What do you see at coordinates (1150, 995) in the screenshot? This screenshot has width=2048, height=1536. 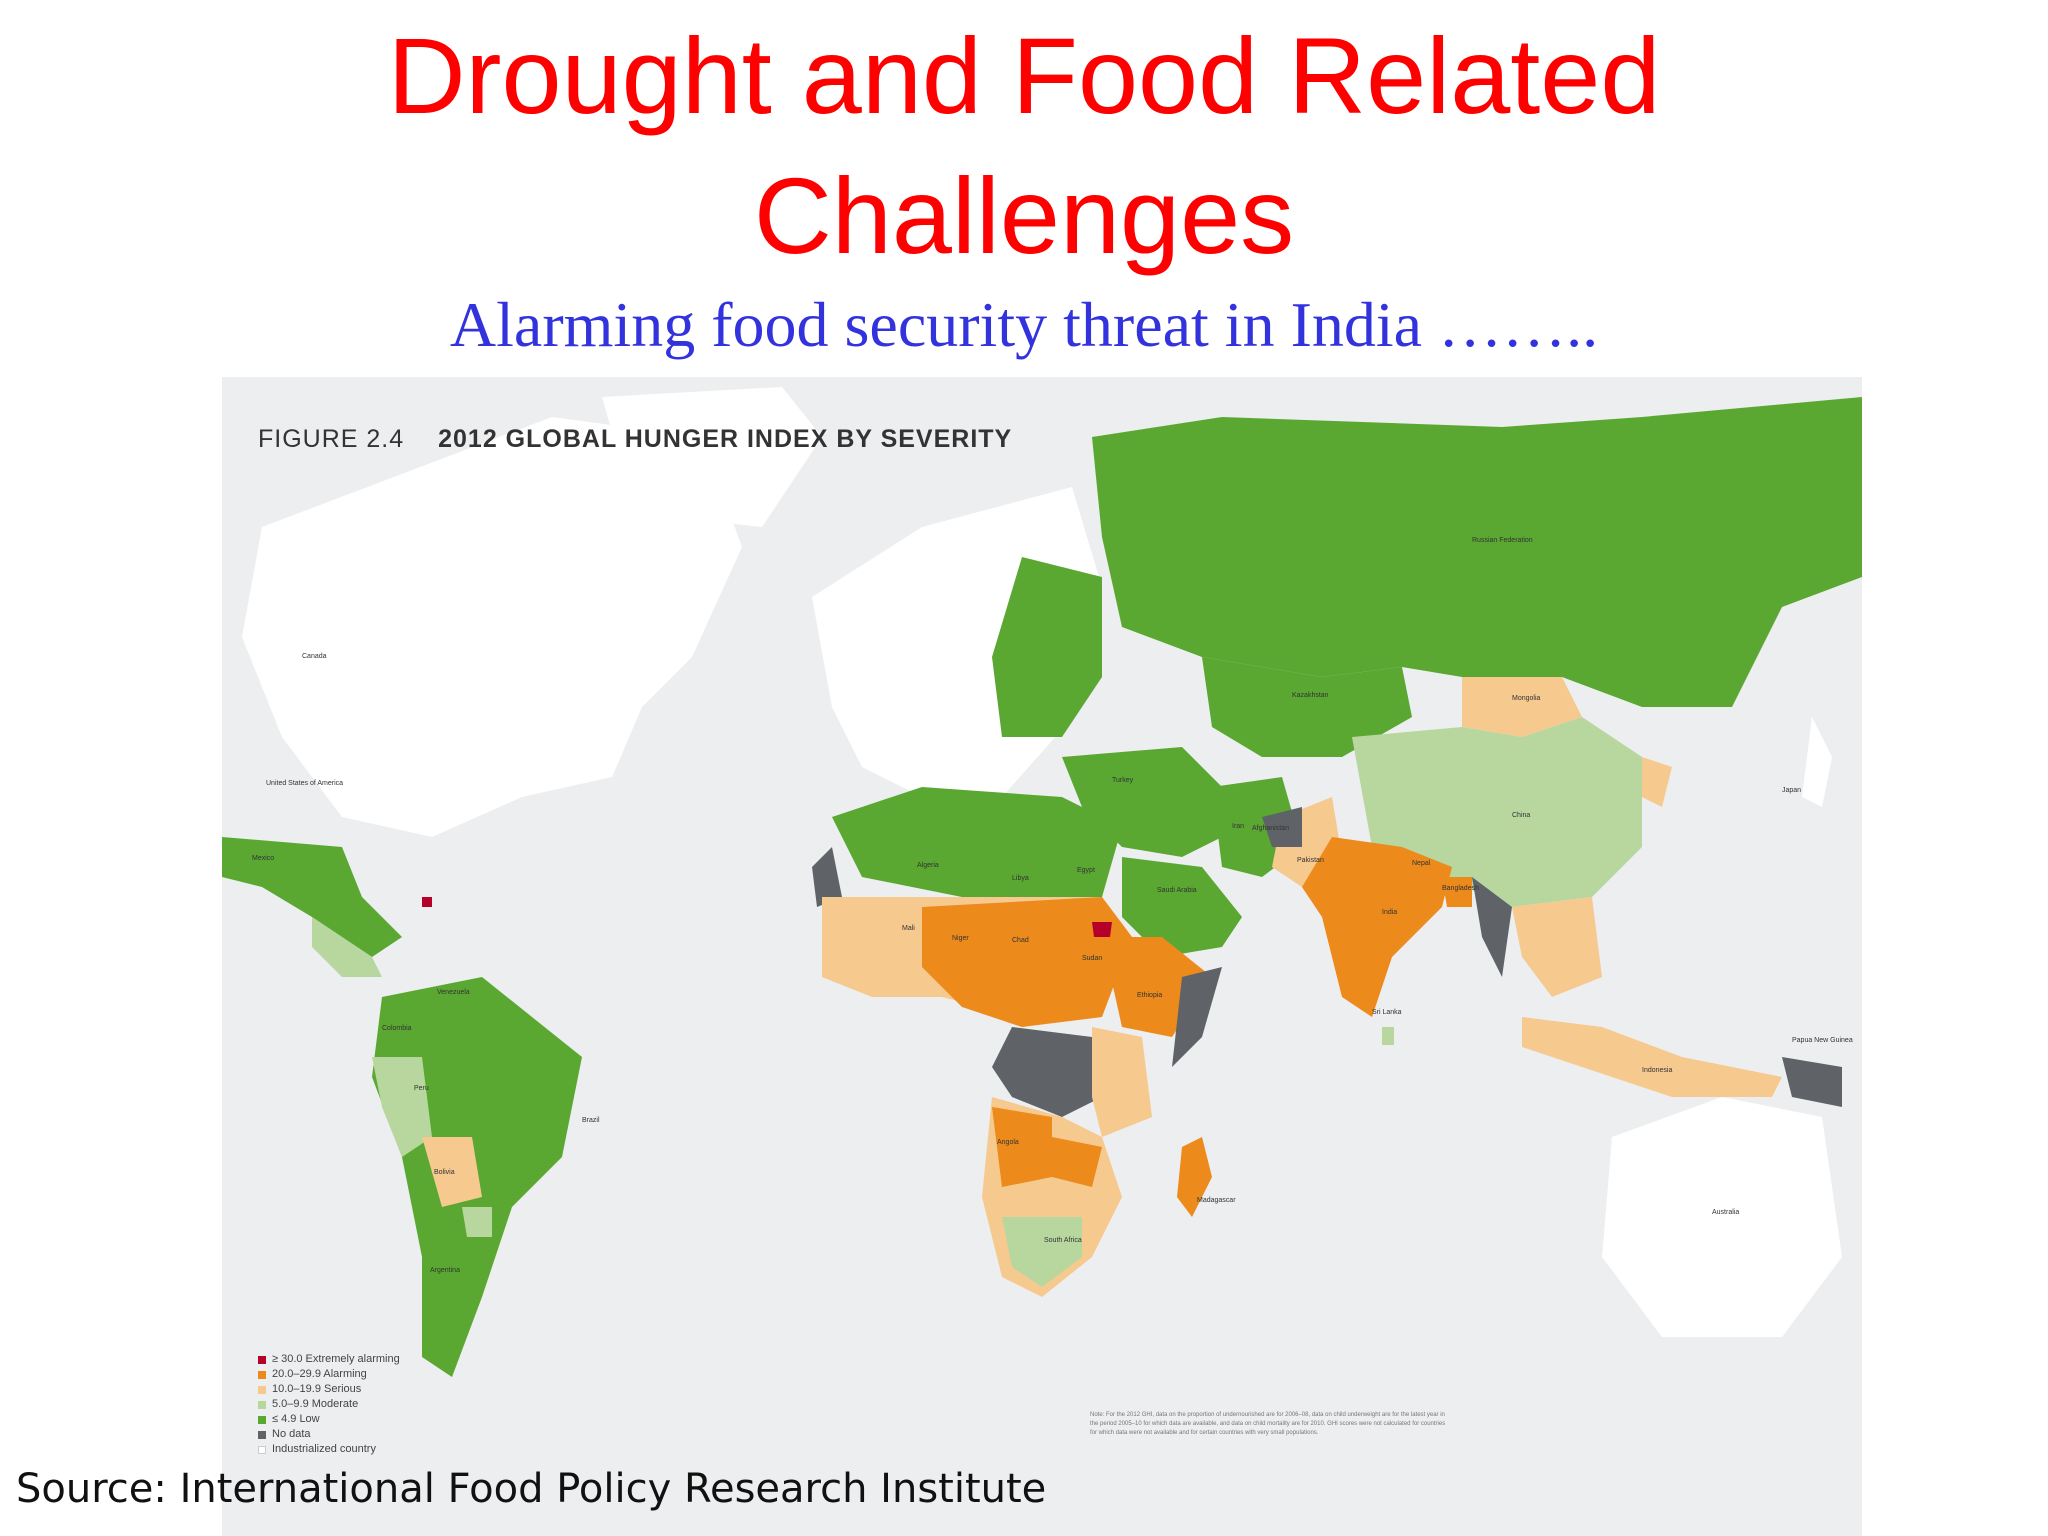 I see `label-ethiopia: Ethiopia` at bounding box center [1150, 995].